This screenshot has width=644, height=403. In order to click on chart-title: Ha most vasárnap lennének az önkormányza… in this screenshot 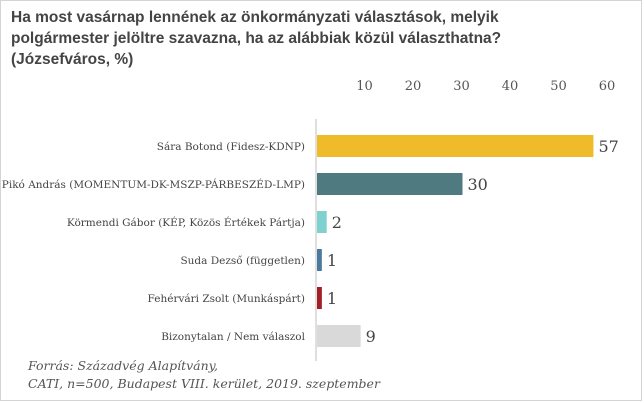, I will do `click(291, 38)`.